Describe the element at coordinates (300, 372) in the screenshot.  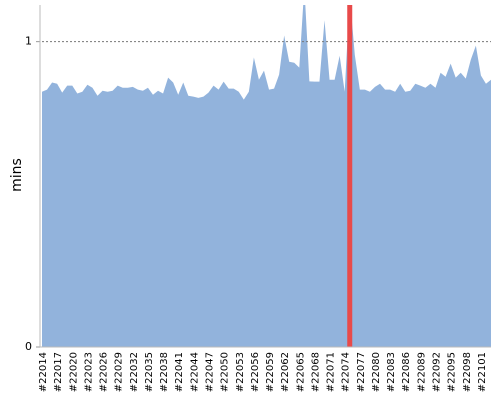
I see `x-tick-label: #22065` at that location.